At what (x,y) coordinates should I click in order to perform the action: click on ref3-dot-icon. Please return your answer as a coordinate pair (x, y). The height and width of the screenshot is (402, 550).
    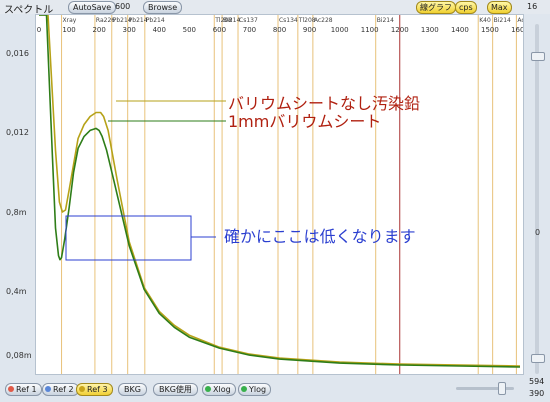
    Looking at the image, I should click on (82, 389).